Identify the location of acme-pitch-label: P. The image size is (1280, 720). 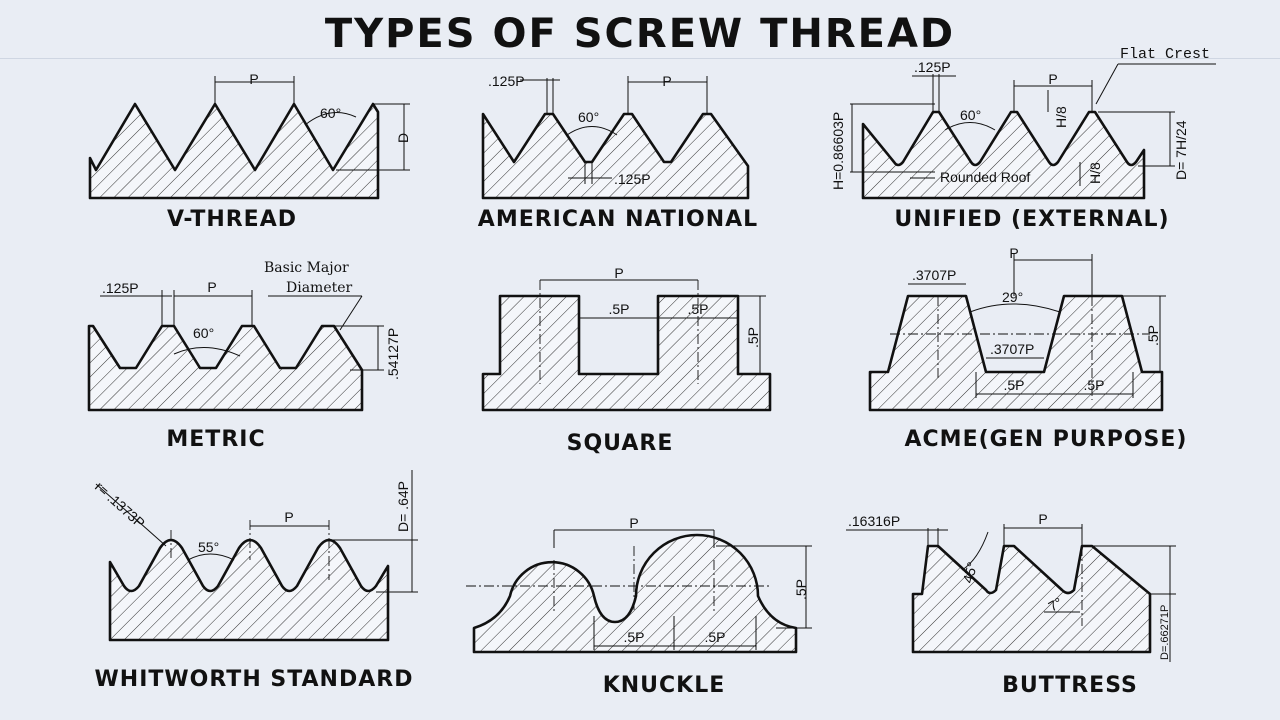
(1013, 253).